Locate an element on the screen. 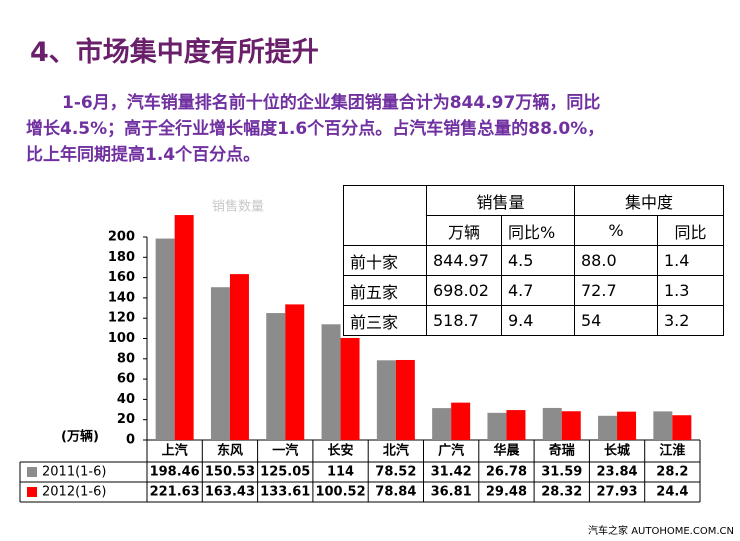  table-row: 前五家 698.02 4.7 72.7 1.3 is located at coordinates (533, 290).